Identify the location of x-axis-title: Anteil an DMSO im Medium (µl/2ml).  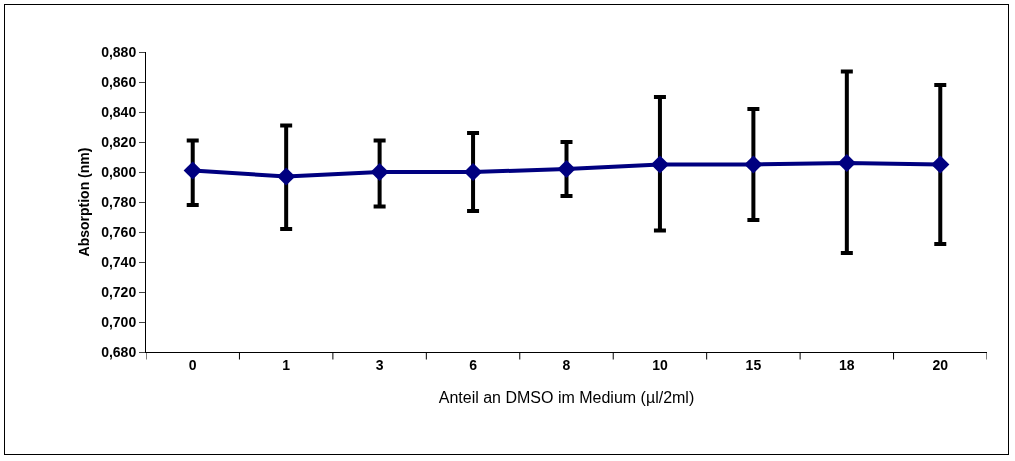
(566, 398).